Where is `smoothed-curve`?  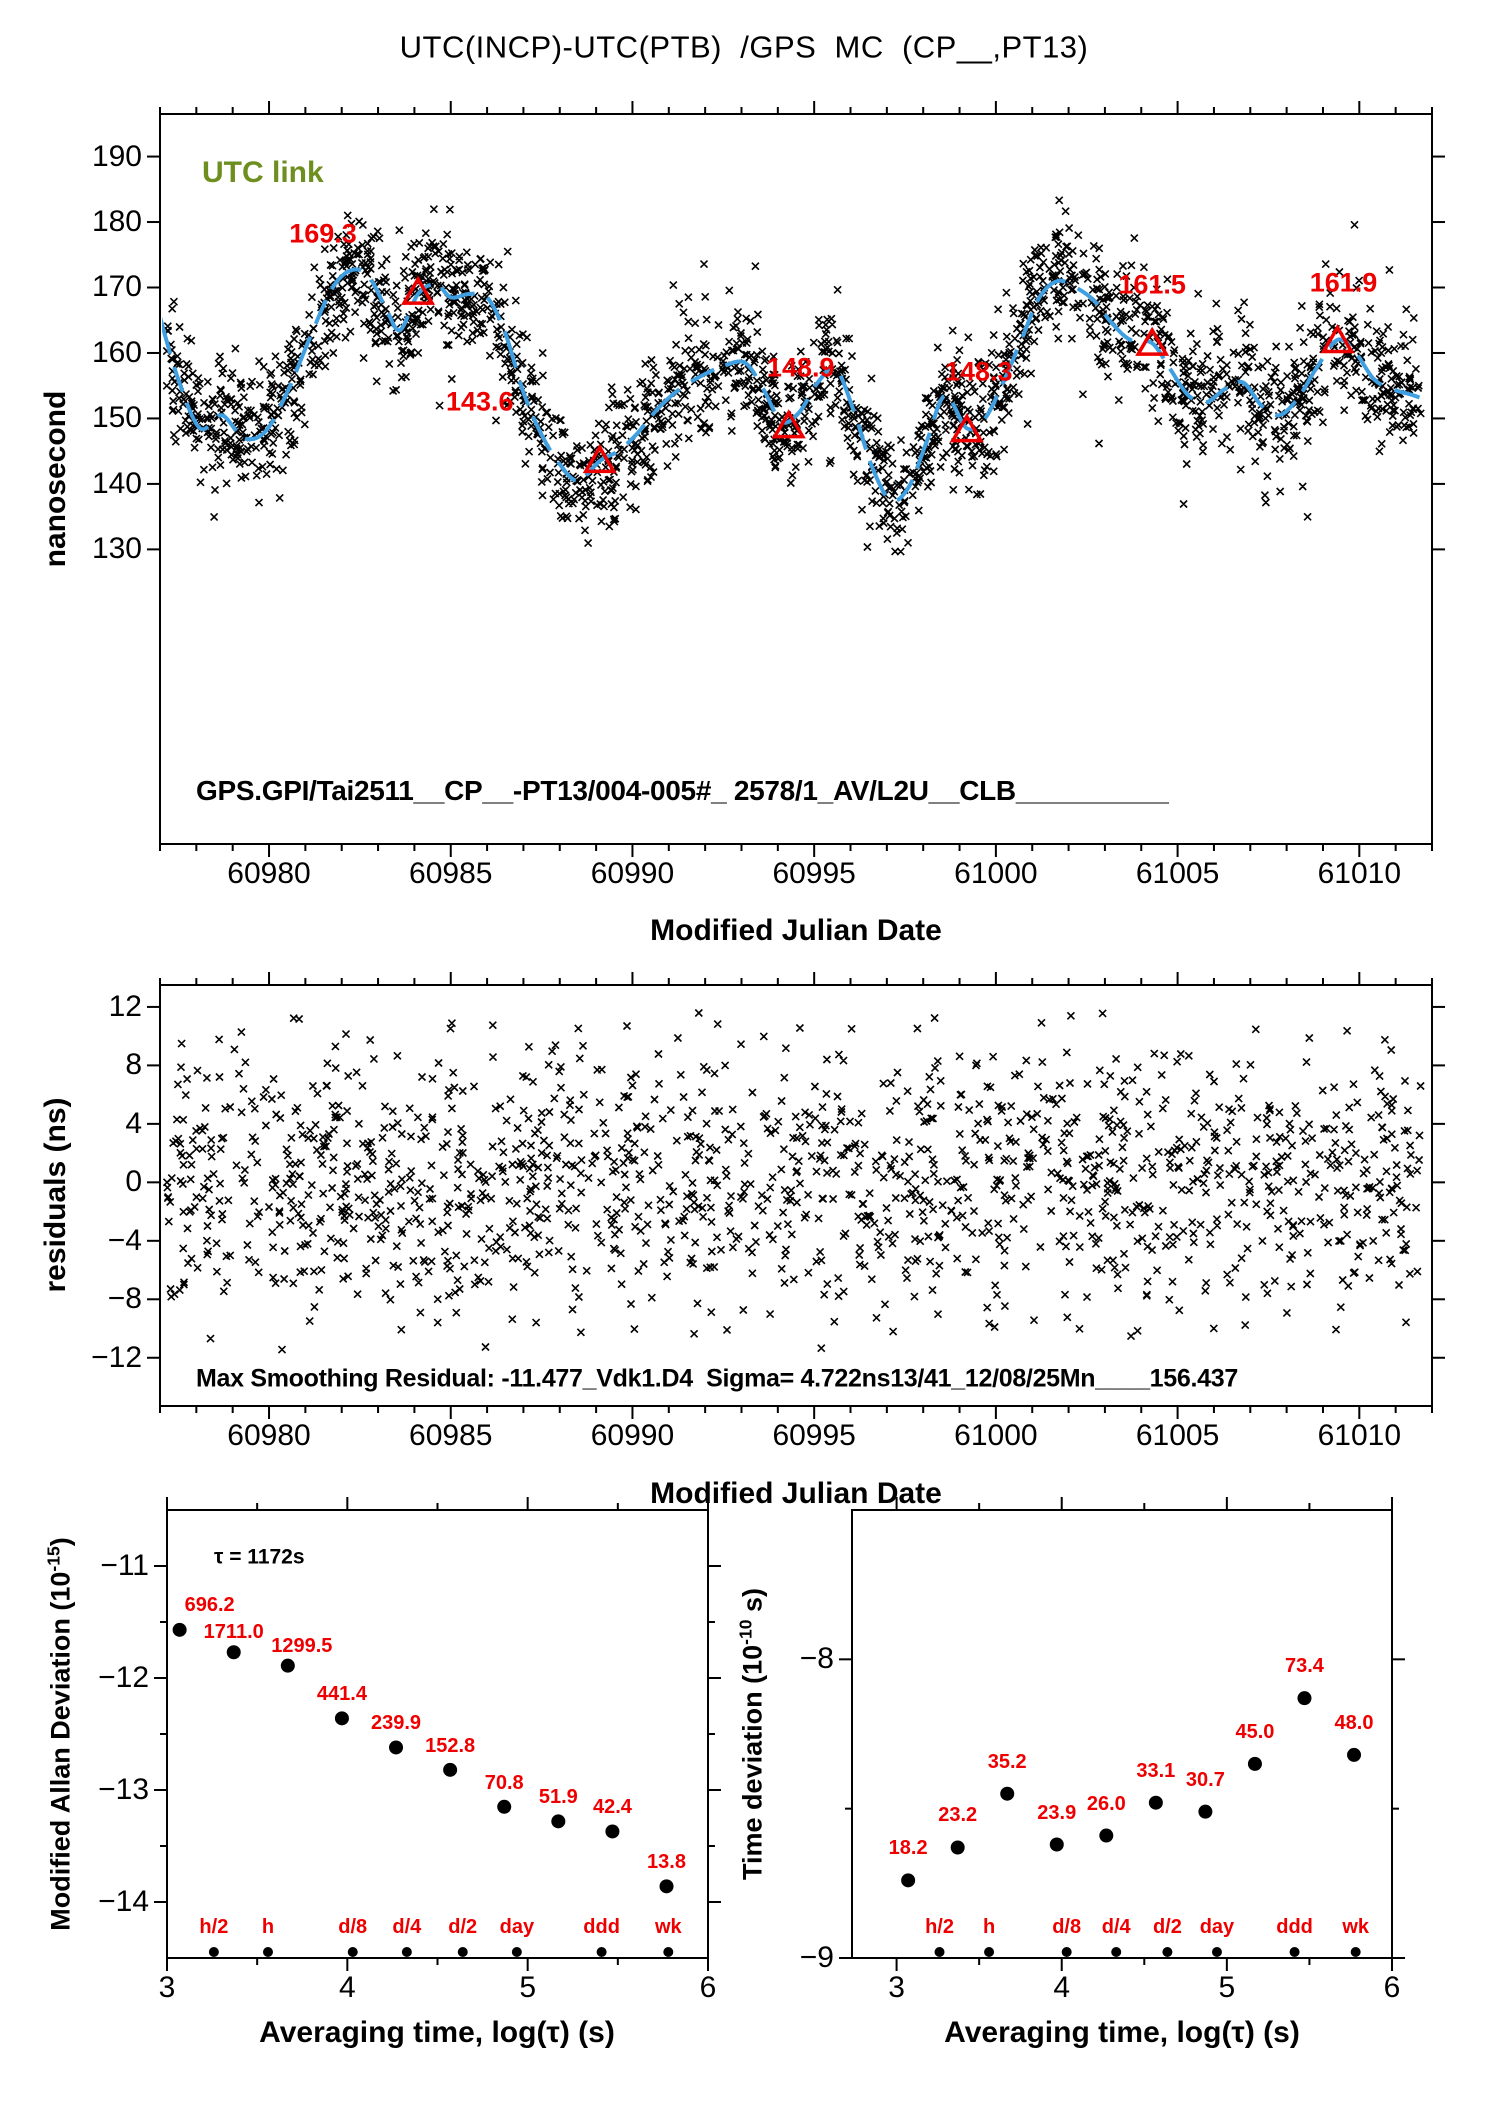 smoothed-curve is located at coordinates (796, 385).